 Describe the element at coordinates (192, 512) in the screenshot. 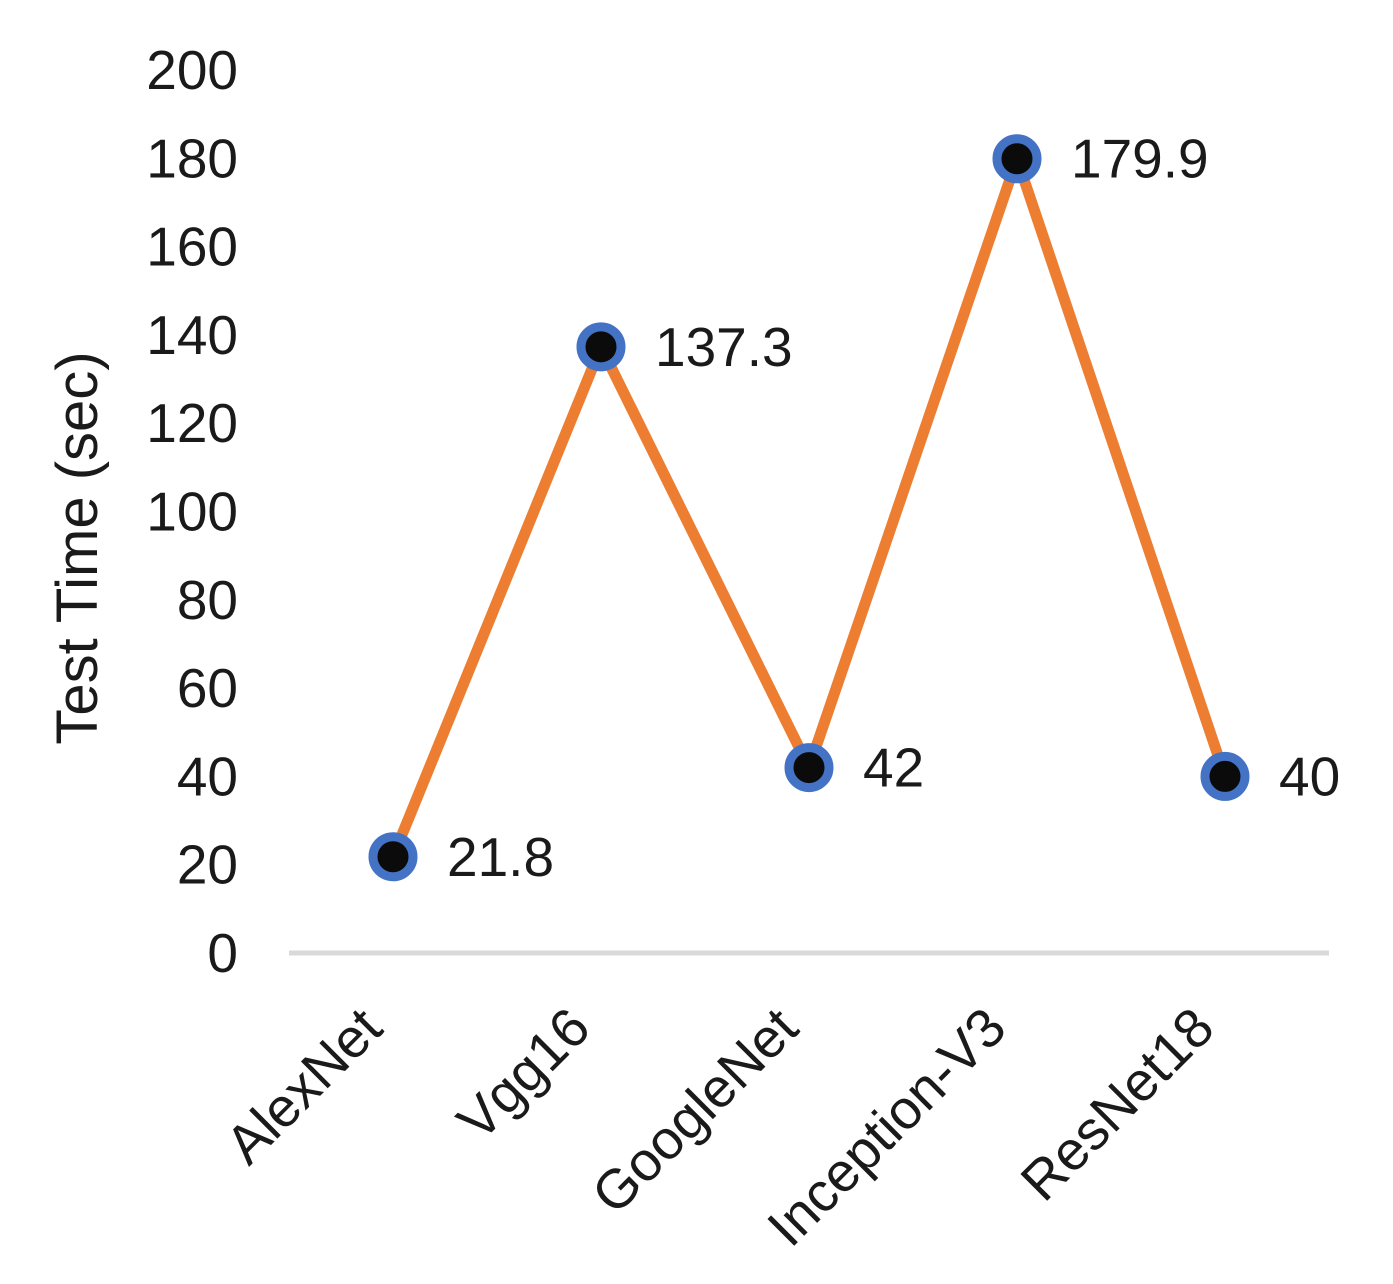

I see `y-tick-label: 100` at that location.